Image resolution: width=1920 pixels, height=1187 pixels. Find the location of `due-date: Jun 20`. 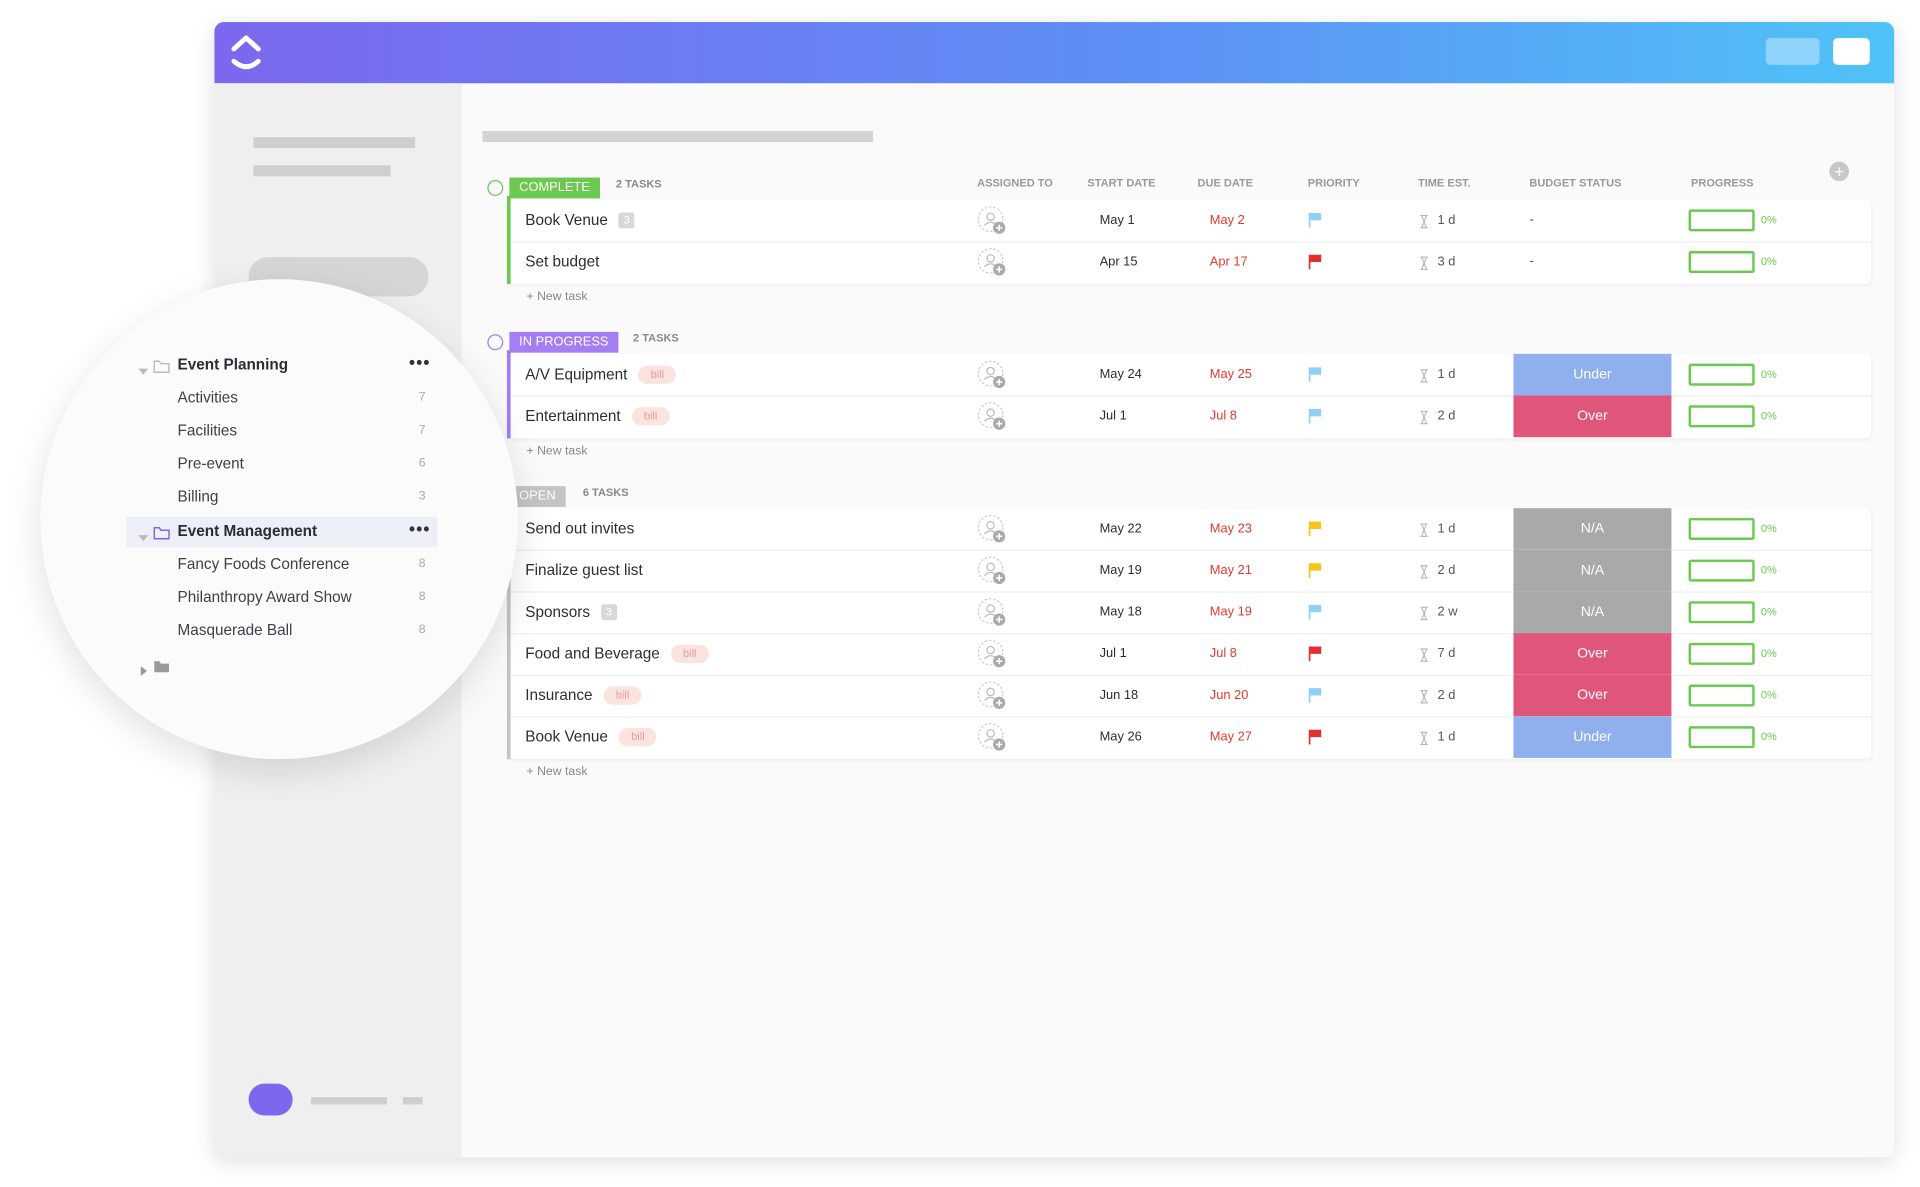

due-date: Jun 20 is located at coordinates (1229, 695).